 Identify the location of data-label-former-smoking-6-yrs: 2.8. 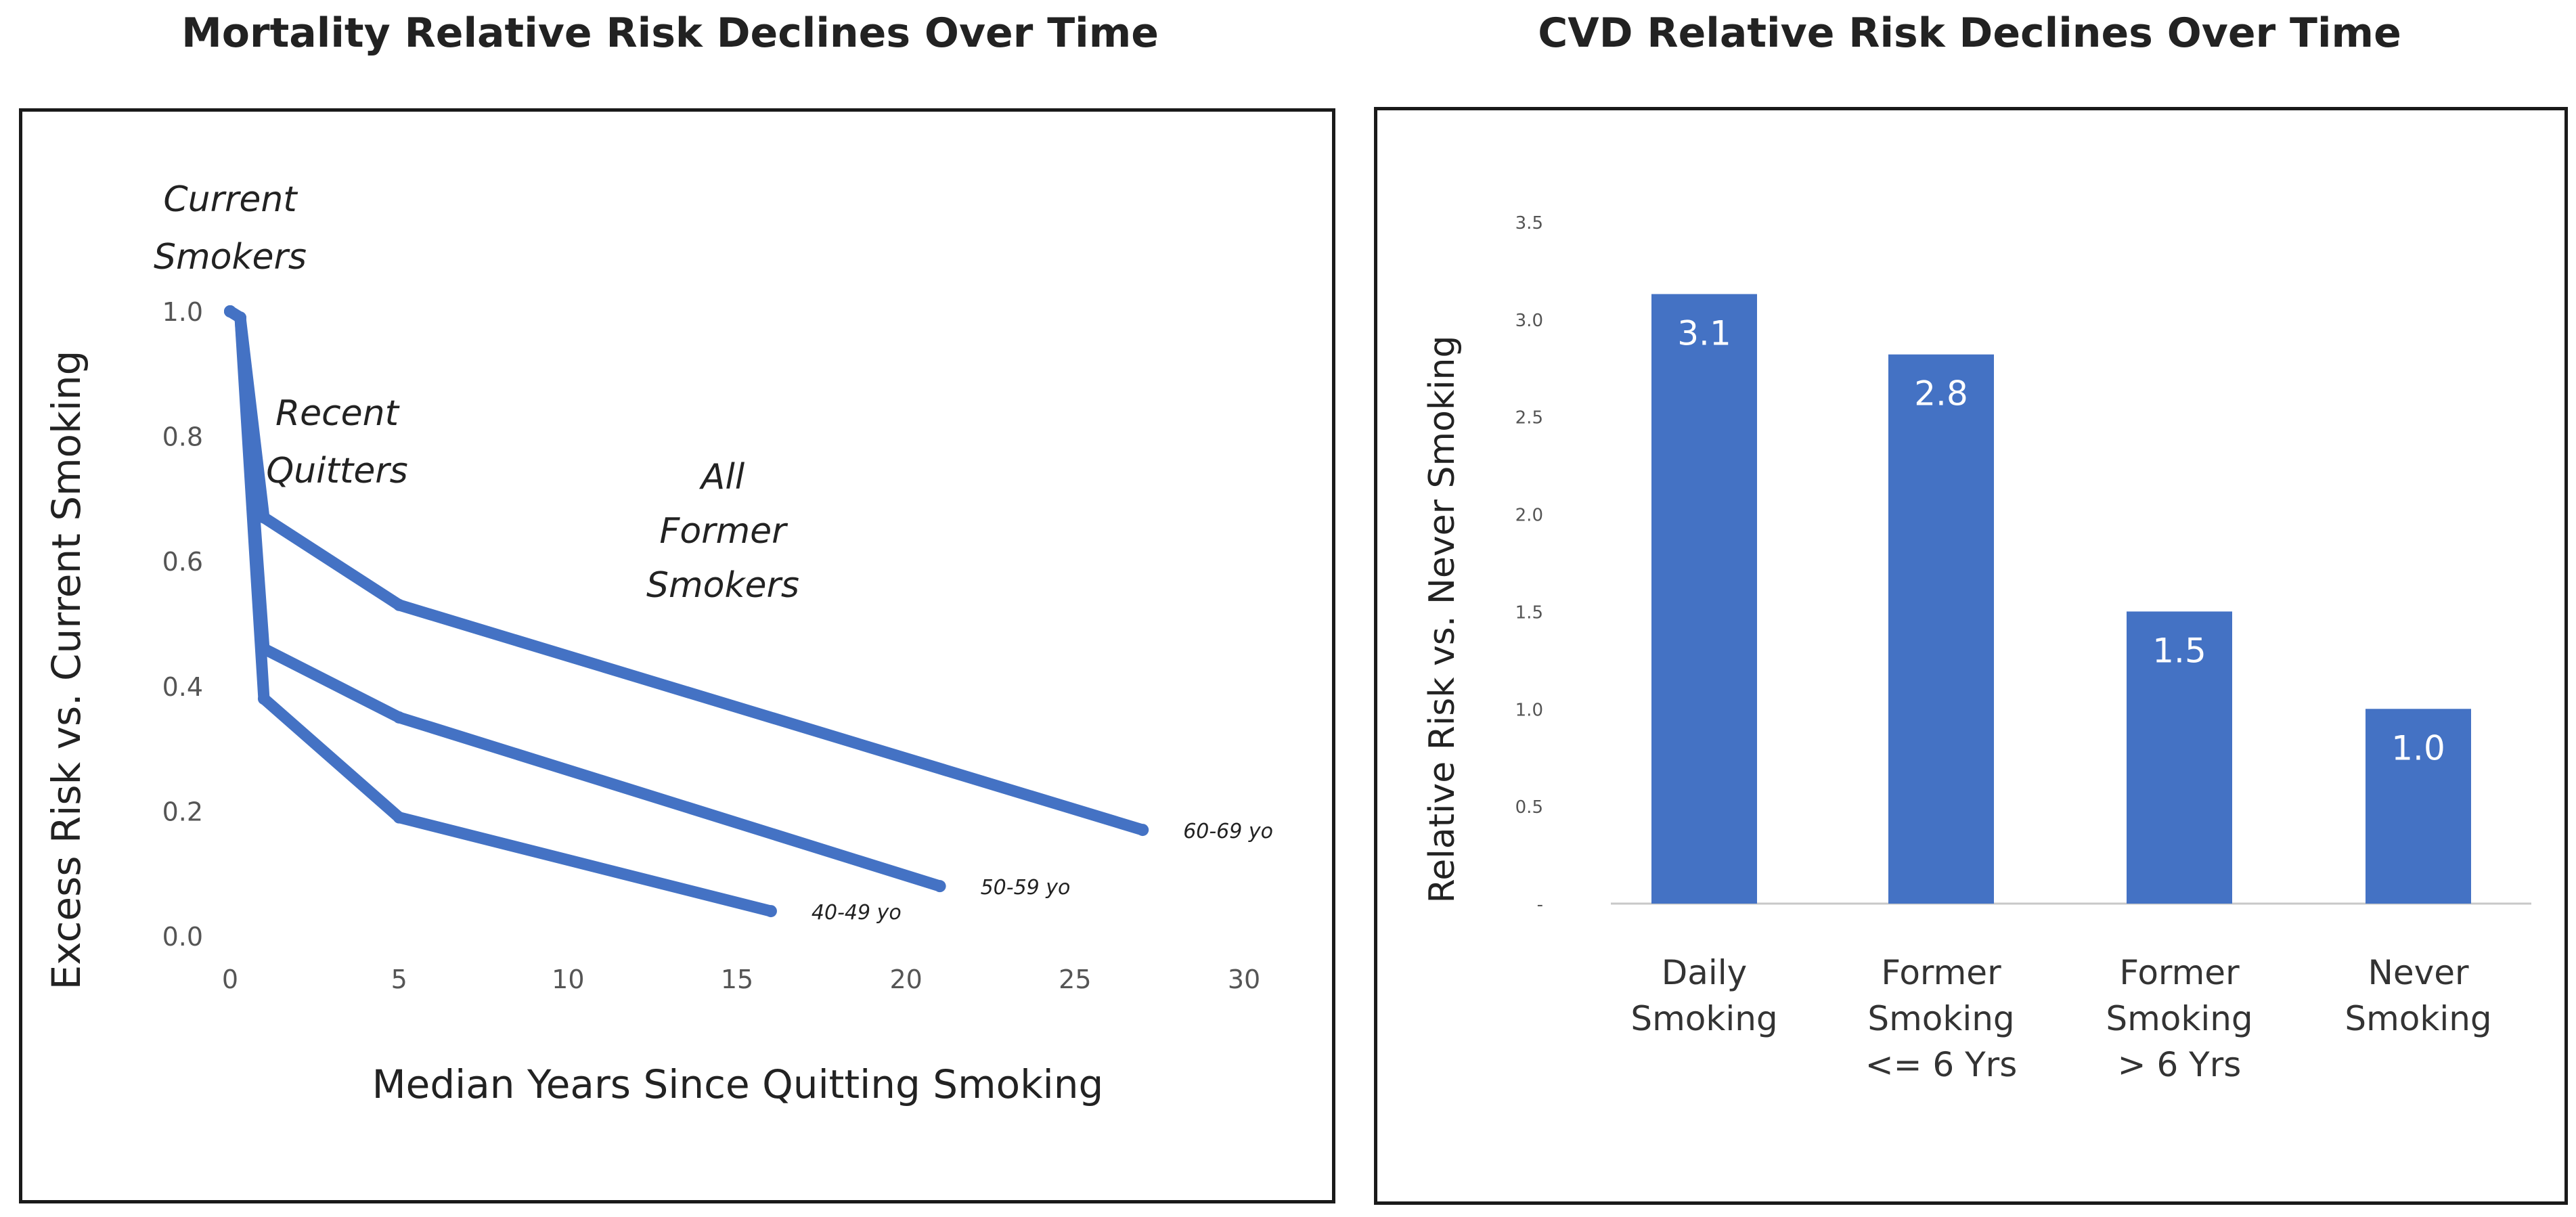
(1941, 394).